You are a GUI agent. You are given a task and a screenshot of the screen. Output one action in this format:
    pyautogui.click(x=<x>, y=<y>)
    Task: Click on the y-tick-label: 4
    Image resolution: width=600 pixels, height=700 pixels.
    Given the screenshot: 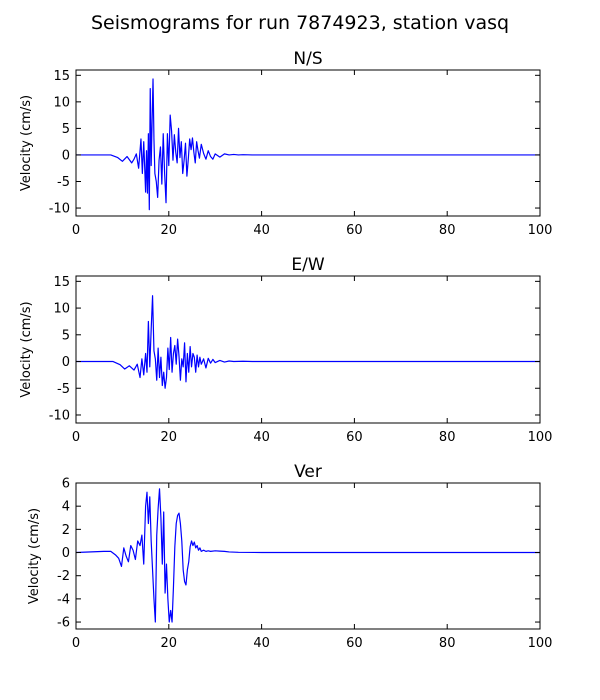 What is the action you would take?
    pyautogui.click(x=66, y=507)
    